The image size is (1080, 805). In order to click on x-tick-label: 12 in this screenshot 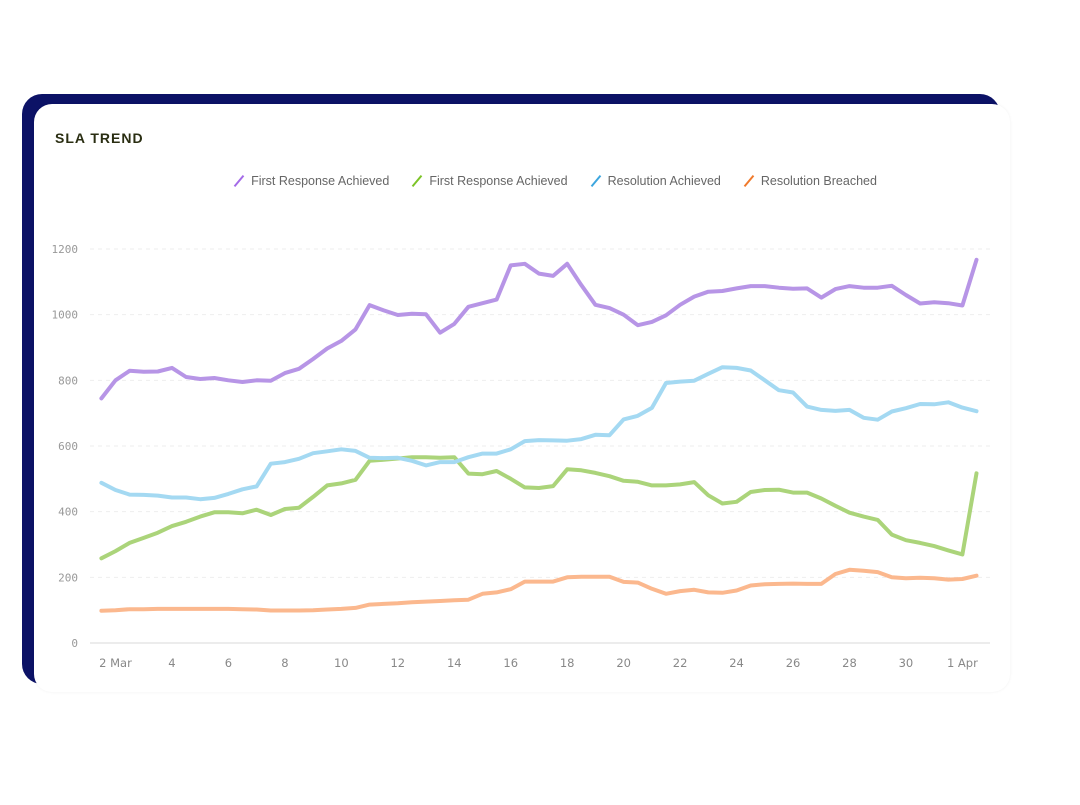, I will do `click(397, 663)`.